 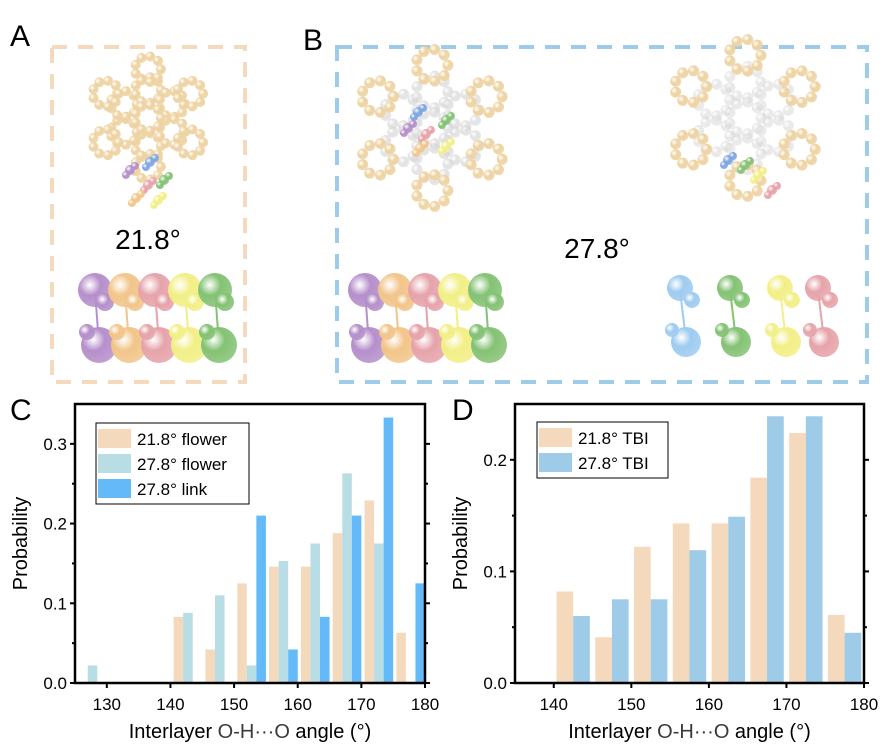 I want to click on panel-c-label: C, so click(x=21, y=410).